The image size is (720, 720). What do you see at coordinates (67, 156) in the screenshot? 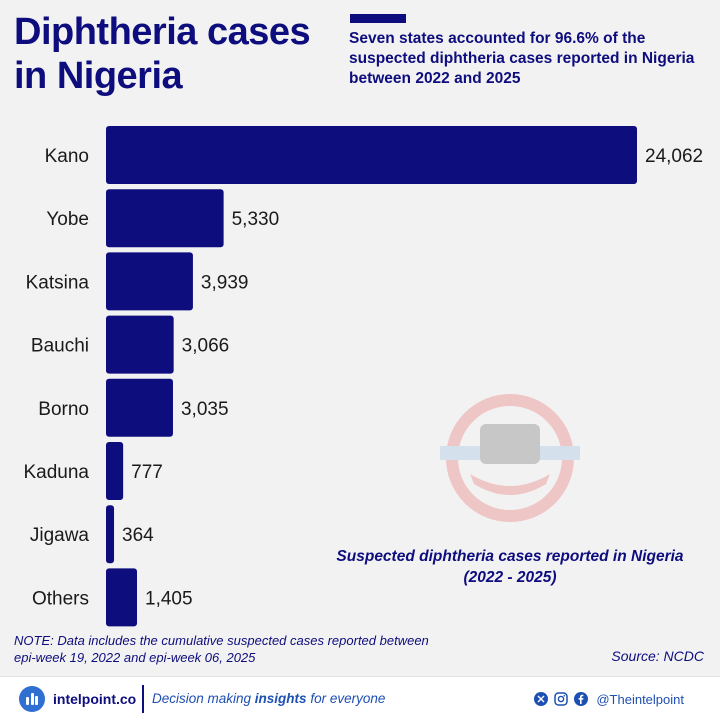
I see `category-label-kano: Kano` at bounding box center [67, 156].